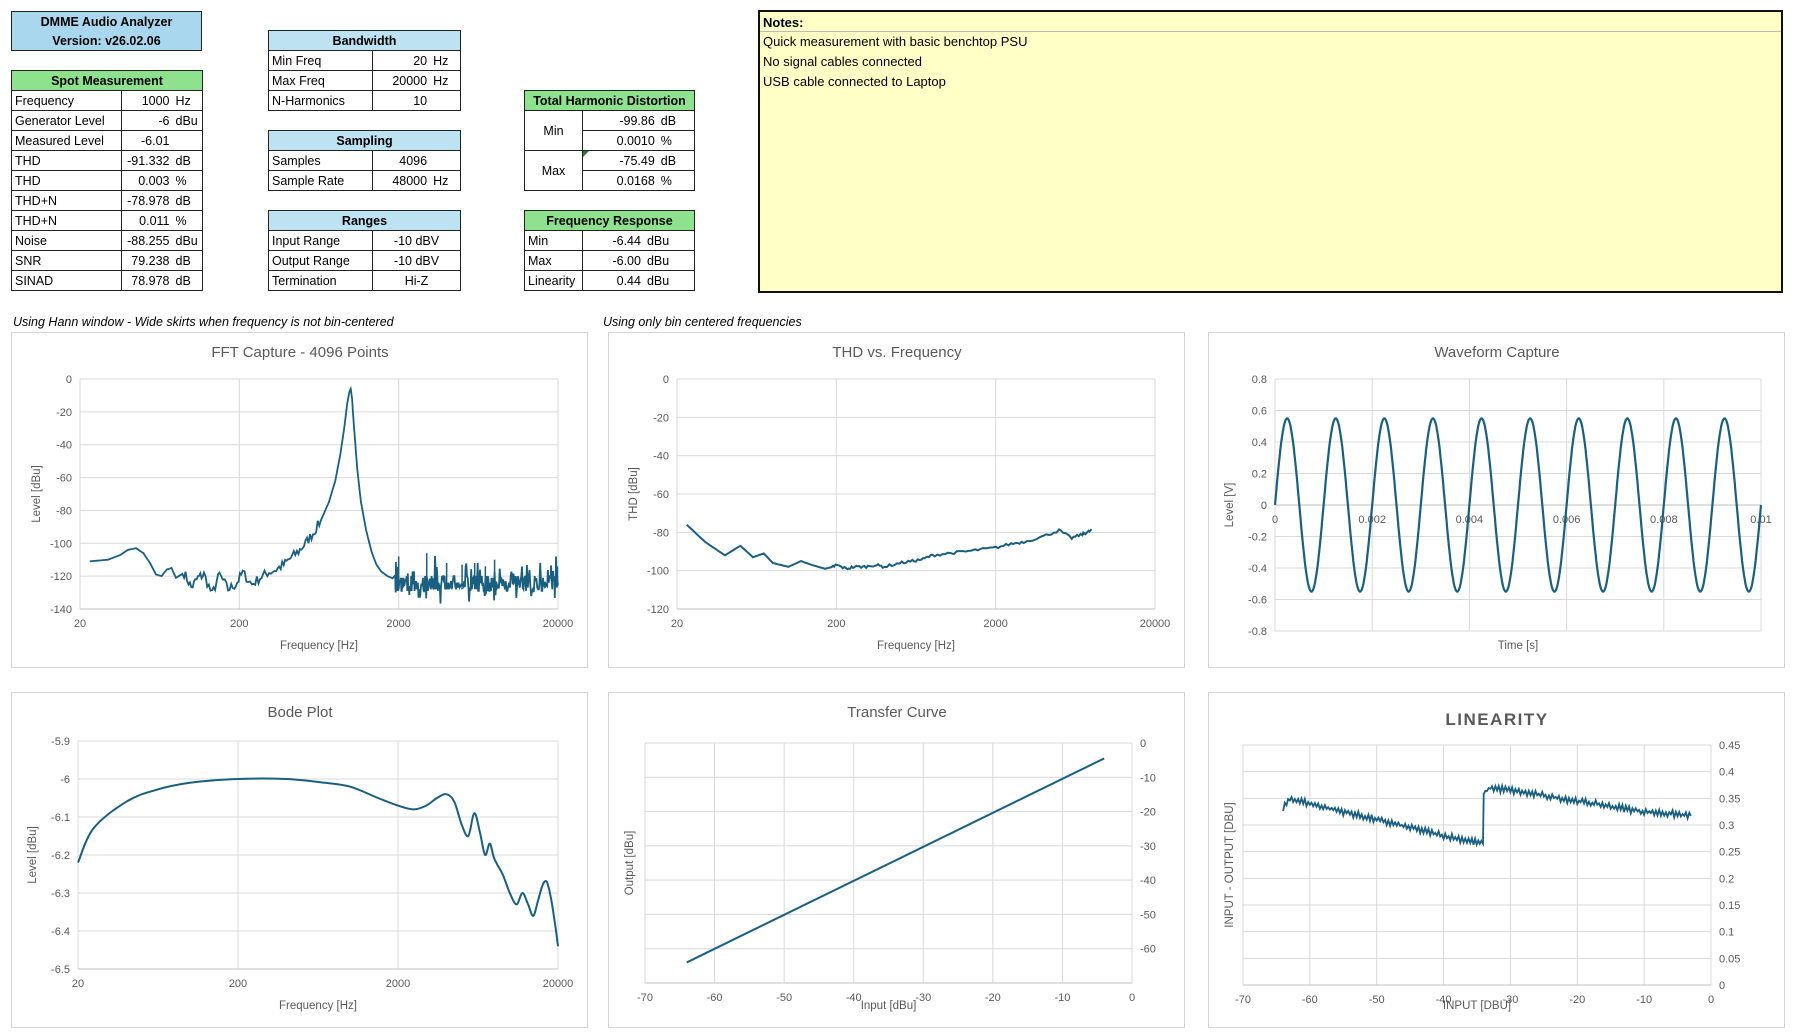 The image size is (1794, 1035). I want to click on row-value: 0.44, so click(612, 280).